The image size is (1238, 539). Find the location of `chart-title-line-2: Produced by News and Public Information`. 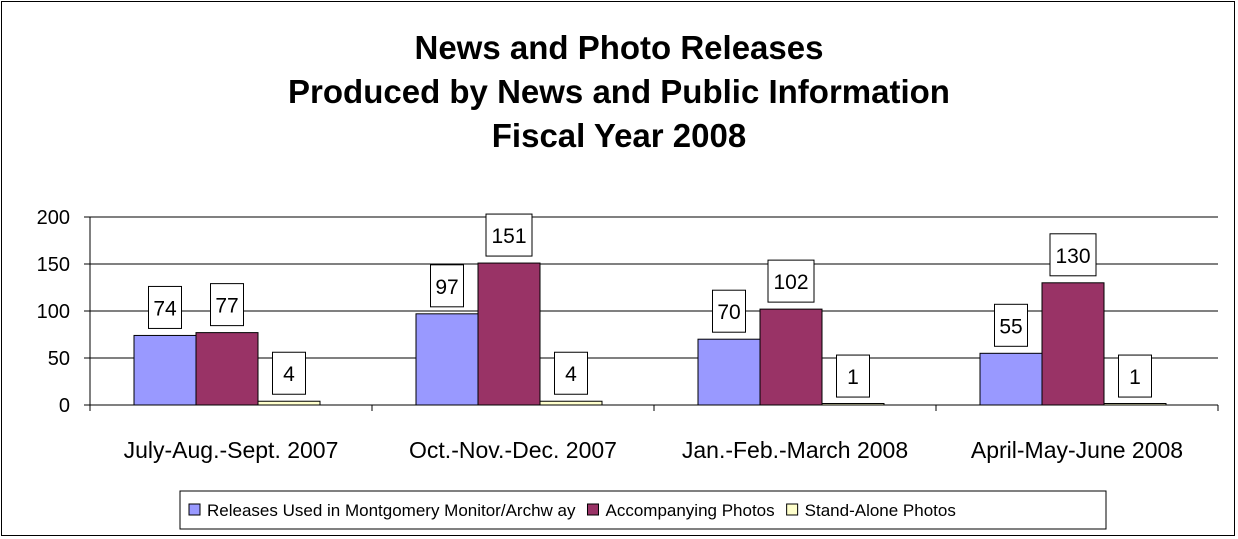

chart-title-line-2: Produced by News and Public Information is located at coordinates (619, 91).